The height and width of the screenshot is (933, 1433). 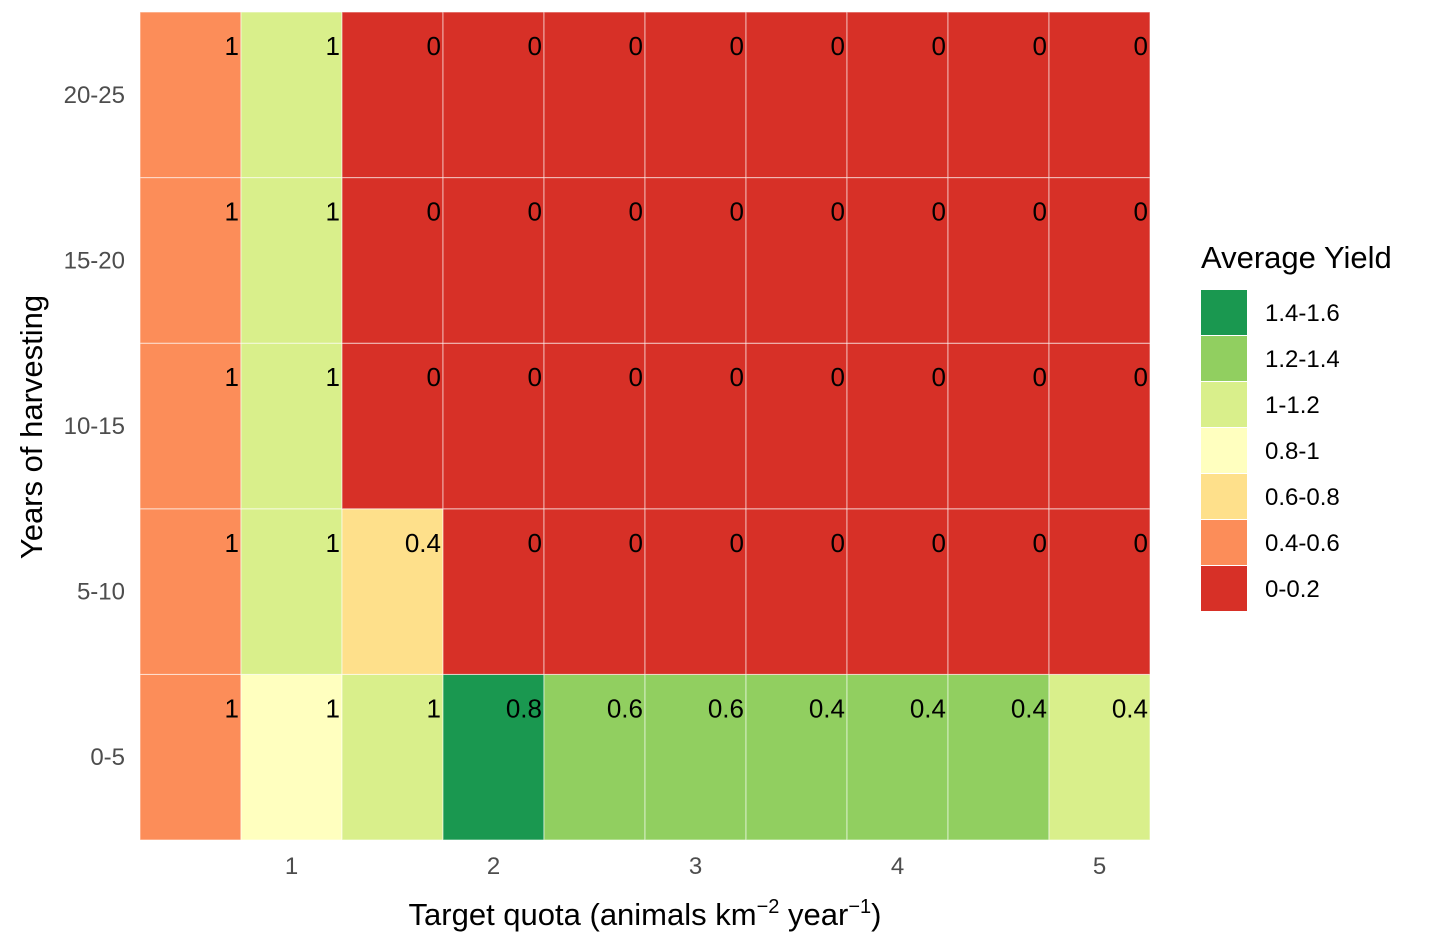 What do you see at coordinates (1296, 257) in the screenshot?
I see `legend-title: Average Yield` at bounding box center [1296, 257].